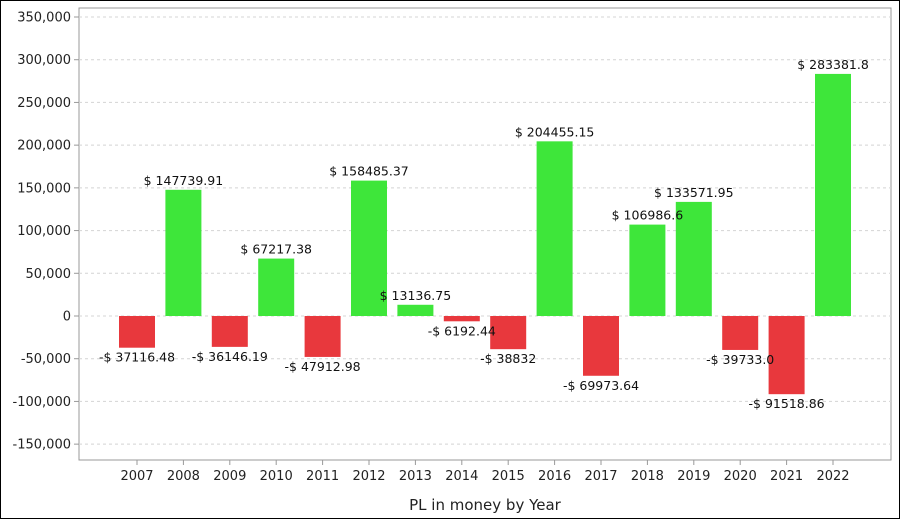 The width and height of the screenshot is (900, 520). I want to click on data-label: $ 67217.38, so click(276, 249).